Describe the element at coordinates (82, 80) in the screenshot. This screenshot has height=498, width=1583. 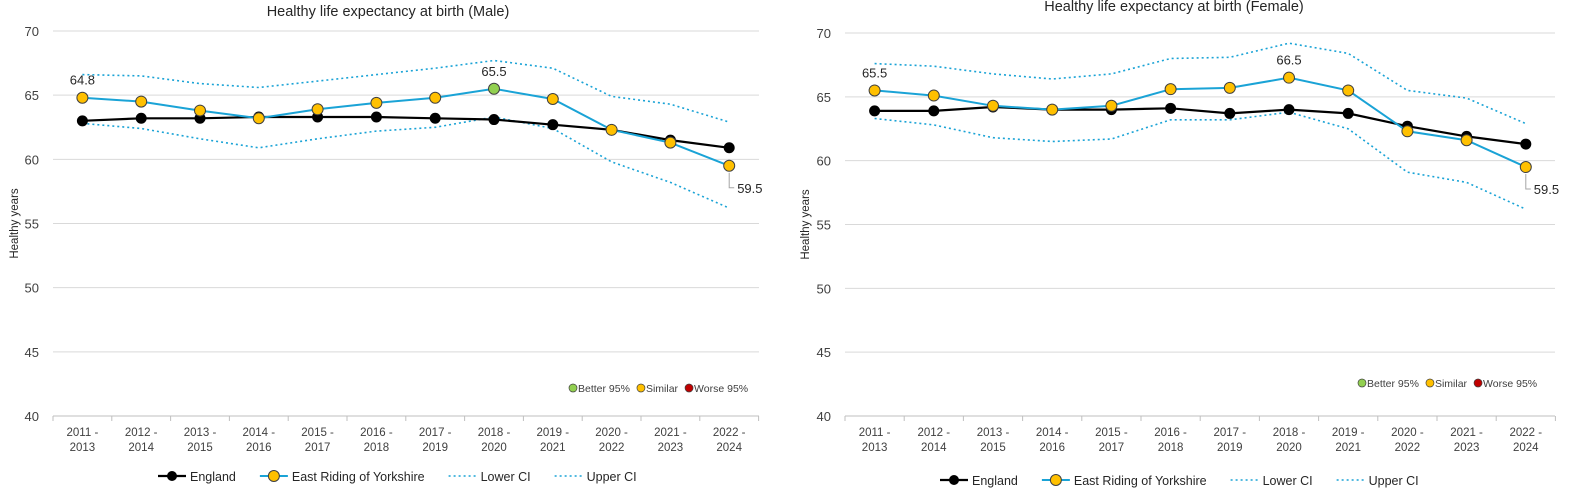
I see `data-label: 64.8` at that location.